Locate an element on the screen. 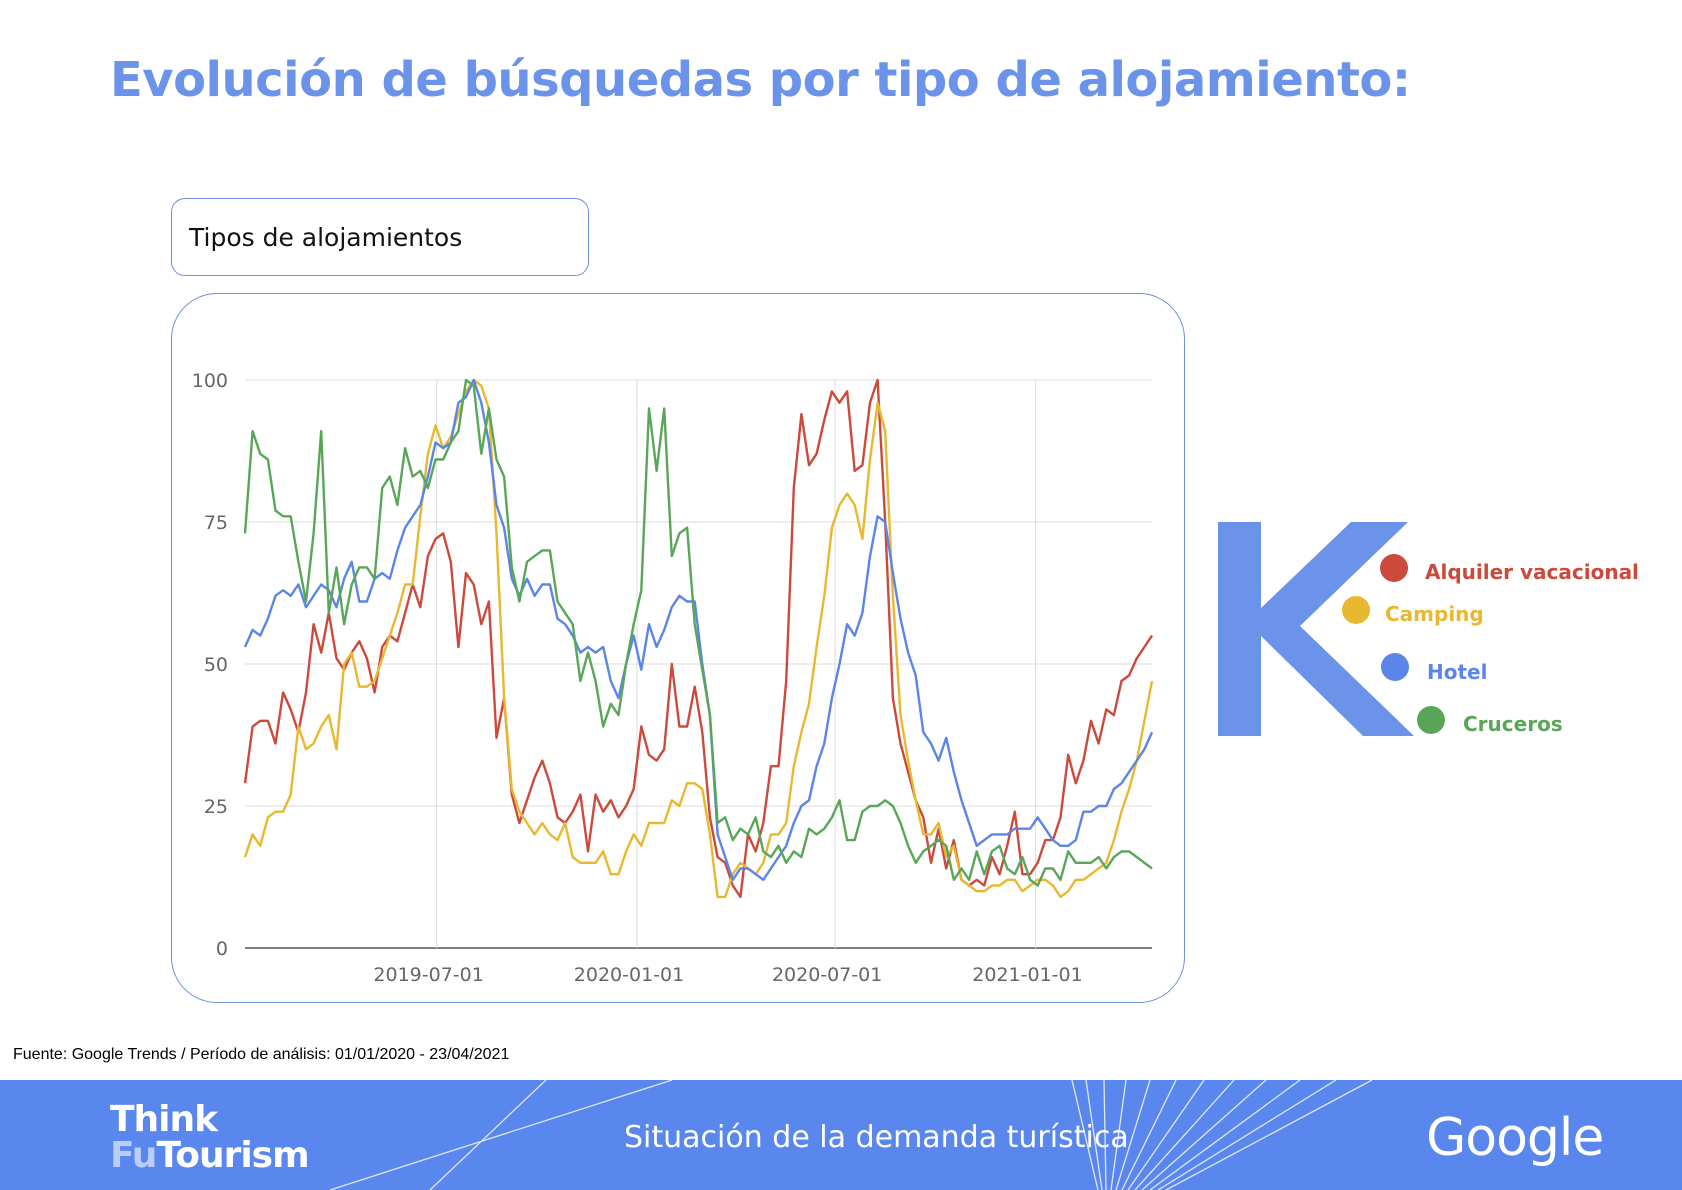 This screenshot has width=1682, height=1190. brand-fu: Fu is located at coordinates (133, 1155).